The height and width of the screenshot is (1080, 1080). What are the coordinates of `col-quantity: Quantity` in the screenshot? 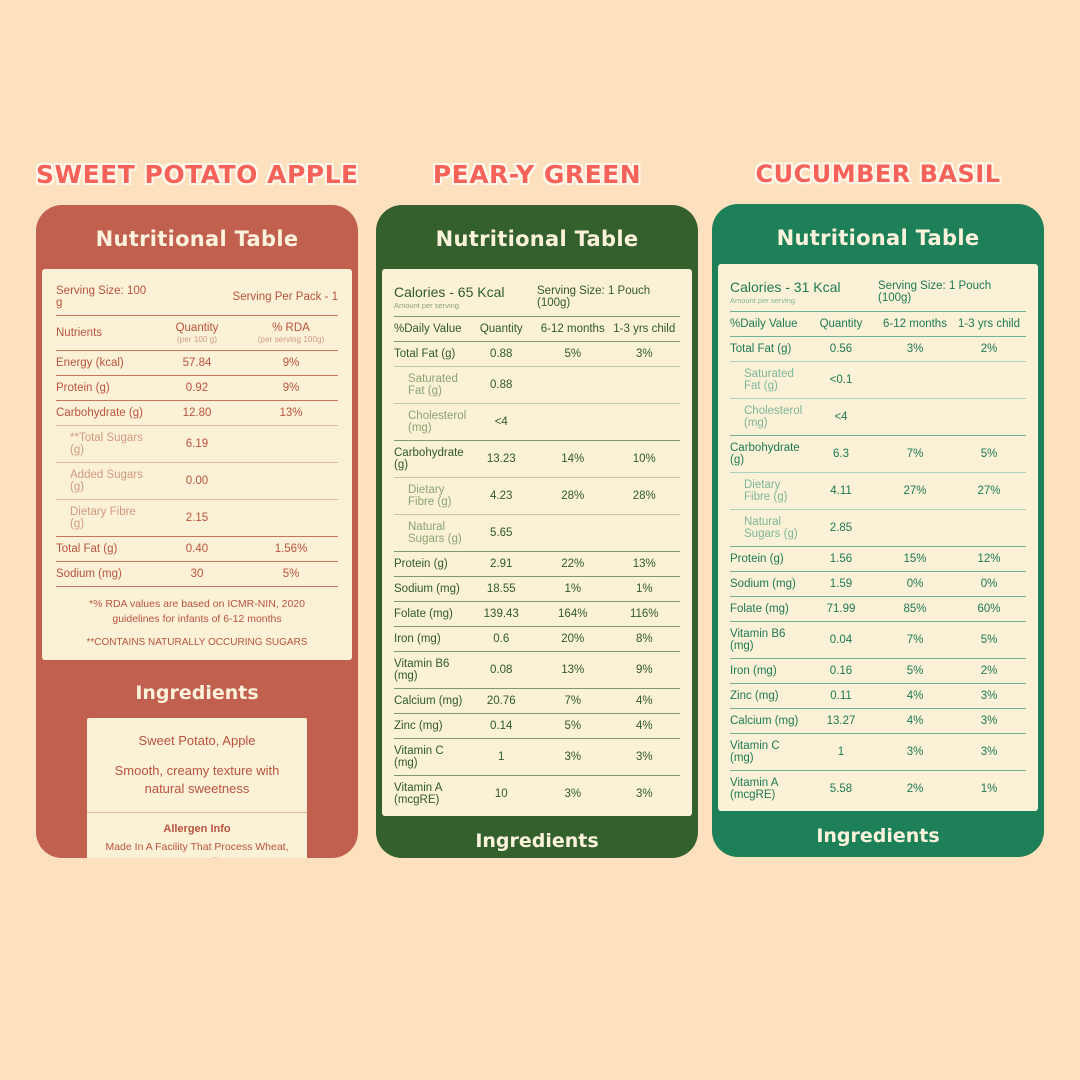 It's located at (841, 324).